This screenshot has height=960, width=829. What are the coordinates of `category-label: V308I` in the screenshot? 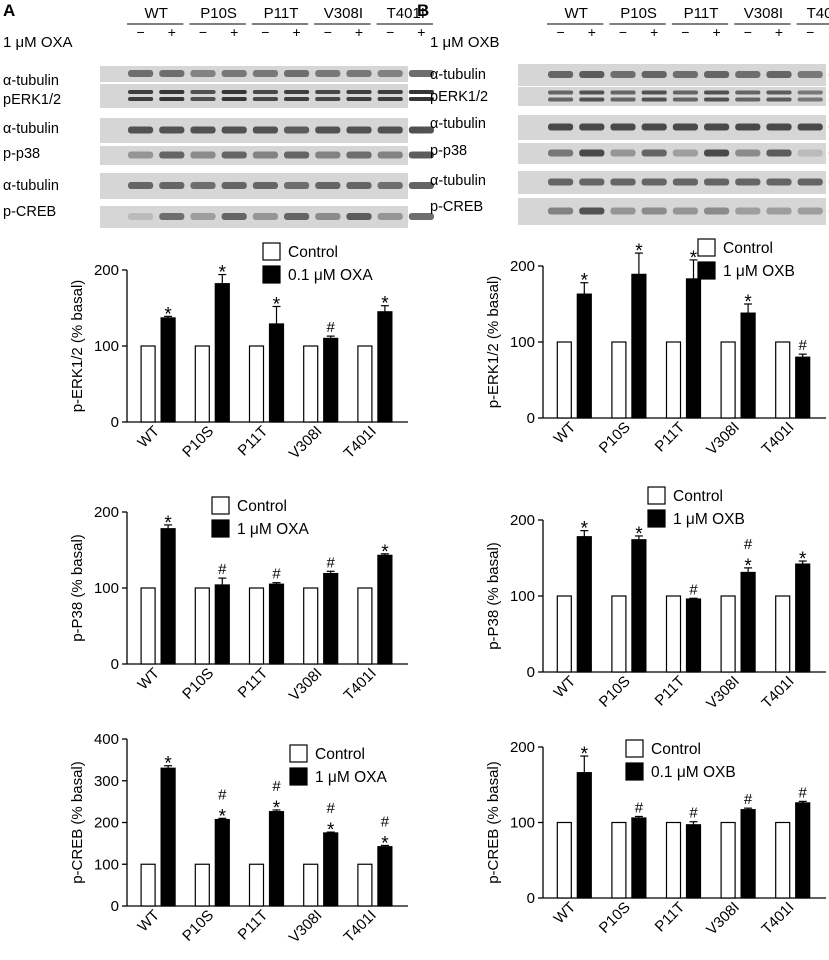 It's located at (723, 693).